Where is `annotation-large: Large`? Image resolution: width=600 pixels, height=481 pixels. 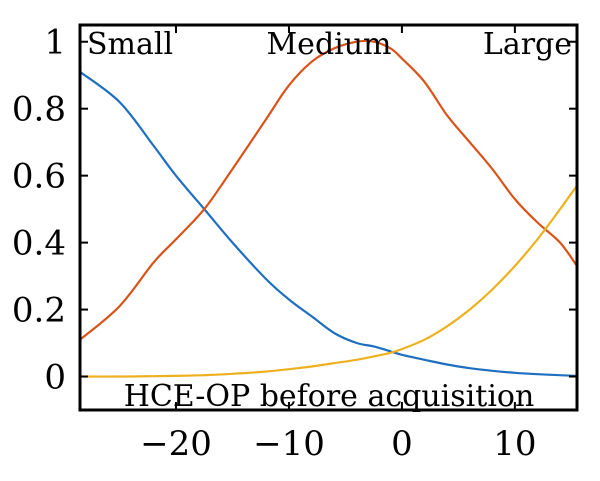
annotation-large: Large is located at coordinates (527, 44).